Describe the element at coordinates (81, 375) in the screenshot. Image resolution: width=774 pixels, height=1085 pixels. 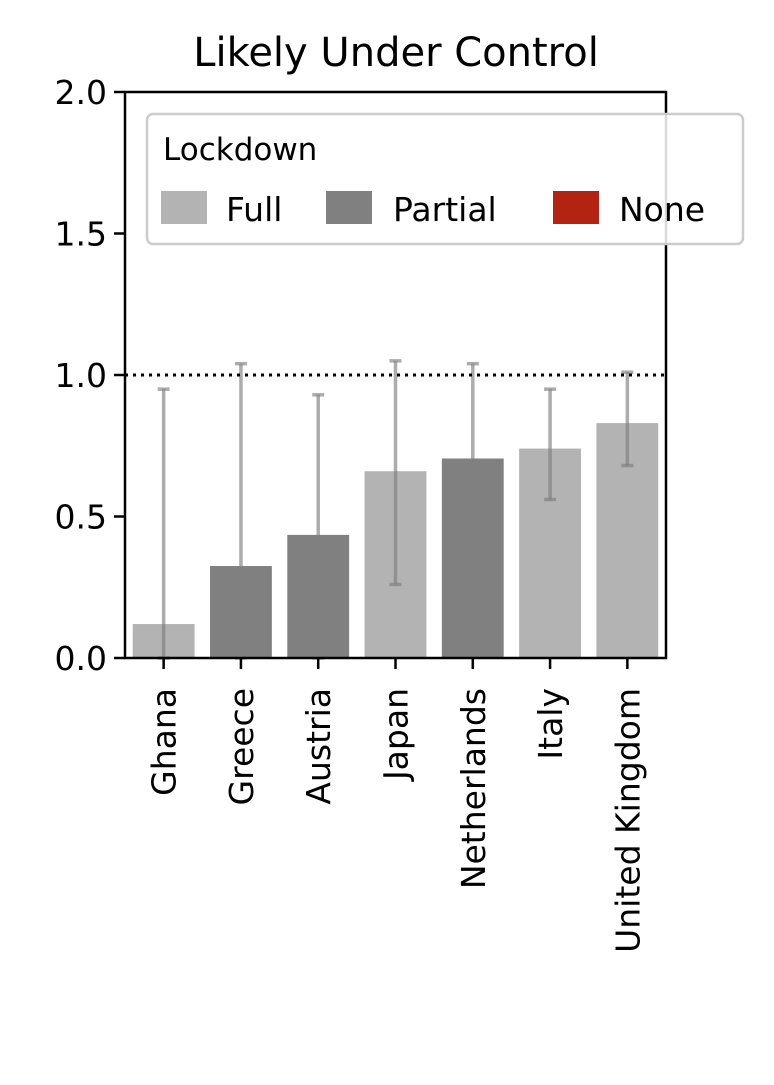
I see `y-tick-label: 1.0` at that location.